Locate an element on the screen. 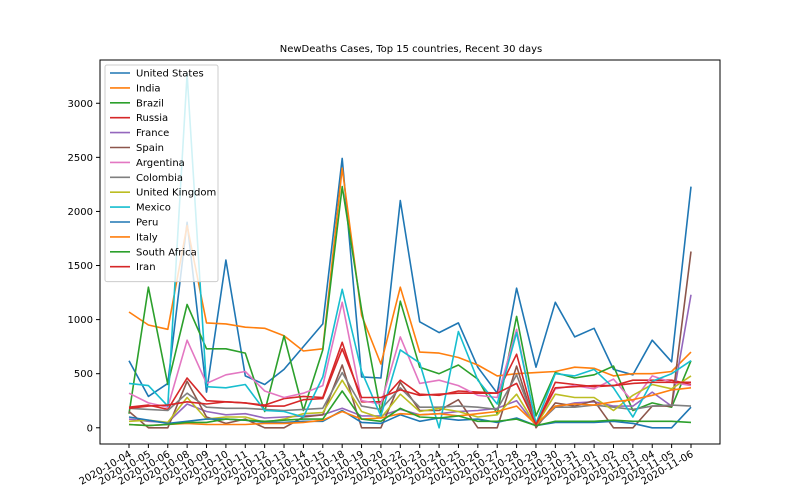 Image resolution: width=800 pixels, height=500 pixels. series-line-south-africa is located at coordinates (410, 408).